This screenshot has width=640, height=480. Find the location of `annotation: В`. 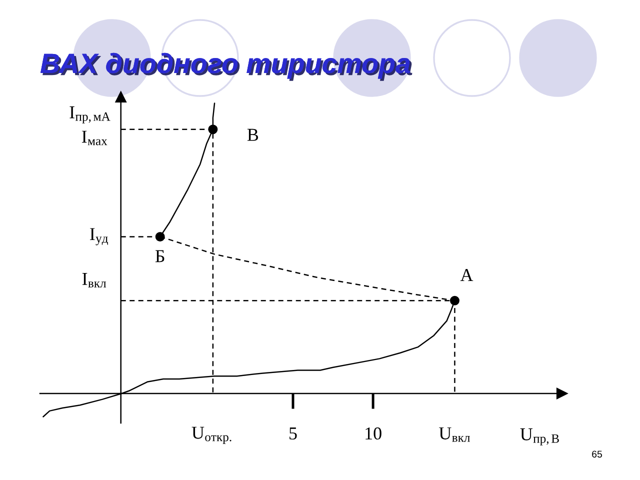

annotation: В is located at coordinates (252, 134).